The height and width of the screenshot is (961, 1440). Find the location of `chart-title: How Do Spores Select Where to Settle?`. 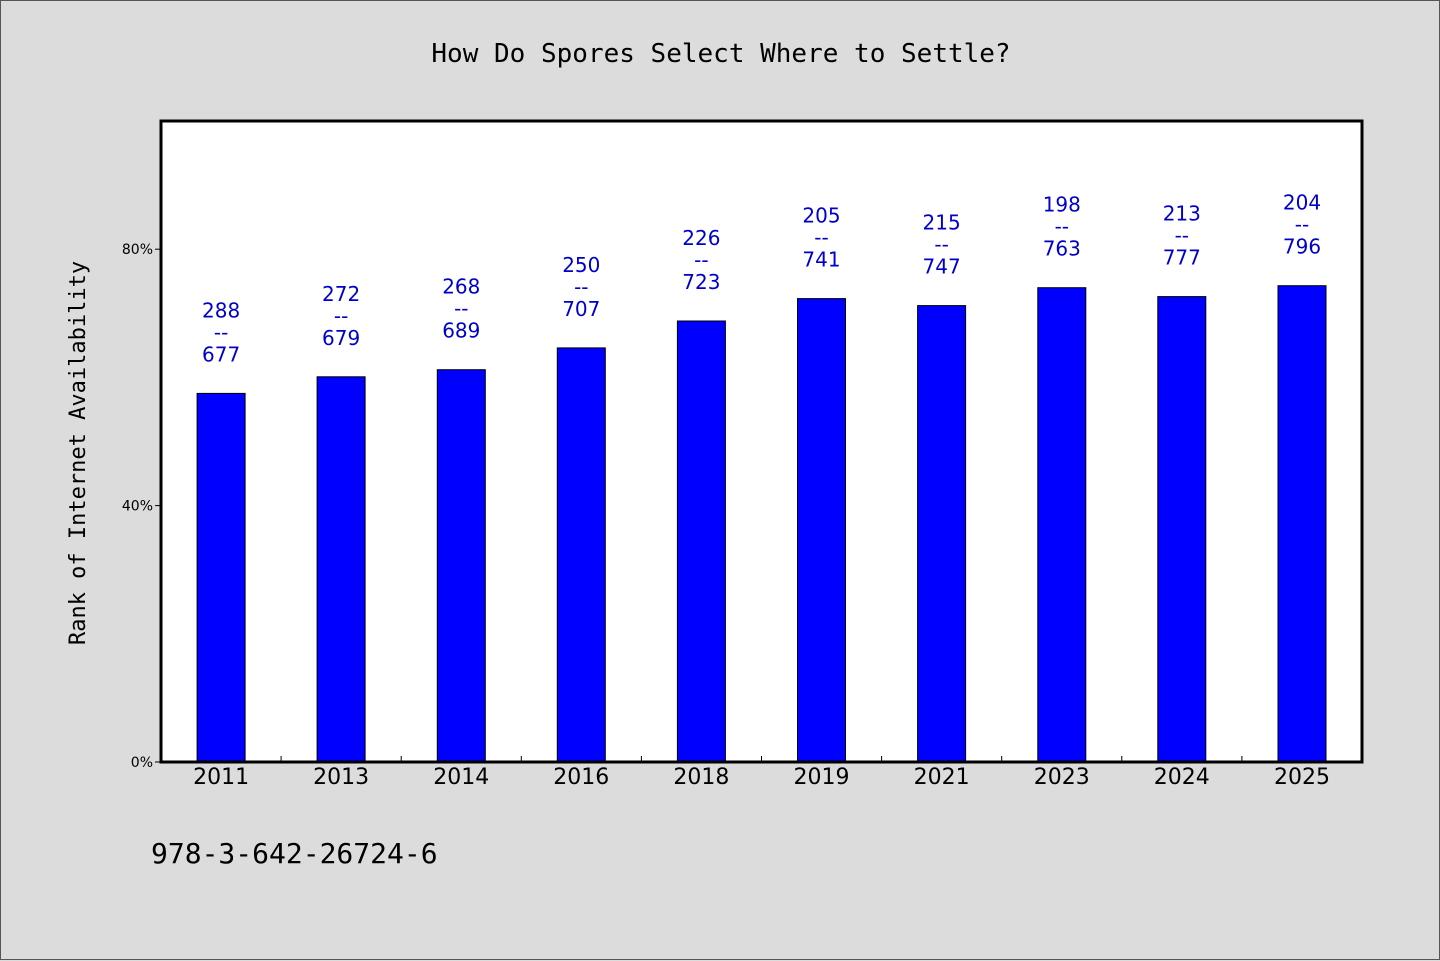

chart-title: How Do Spores Select Where to Settle? is located at coordinates (720, 54).